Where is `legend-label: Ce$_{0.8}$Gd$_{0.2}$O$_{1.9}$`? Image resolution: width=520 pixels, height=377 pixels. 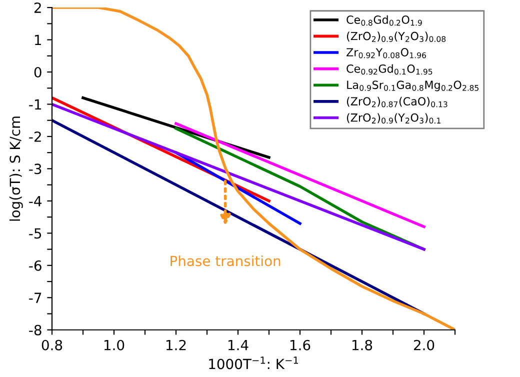
legend-label: Ce$_{0.8}$Gd$_{0.2}$O$_{1.9}$ is located at coordinates (384, 20).